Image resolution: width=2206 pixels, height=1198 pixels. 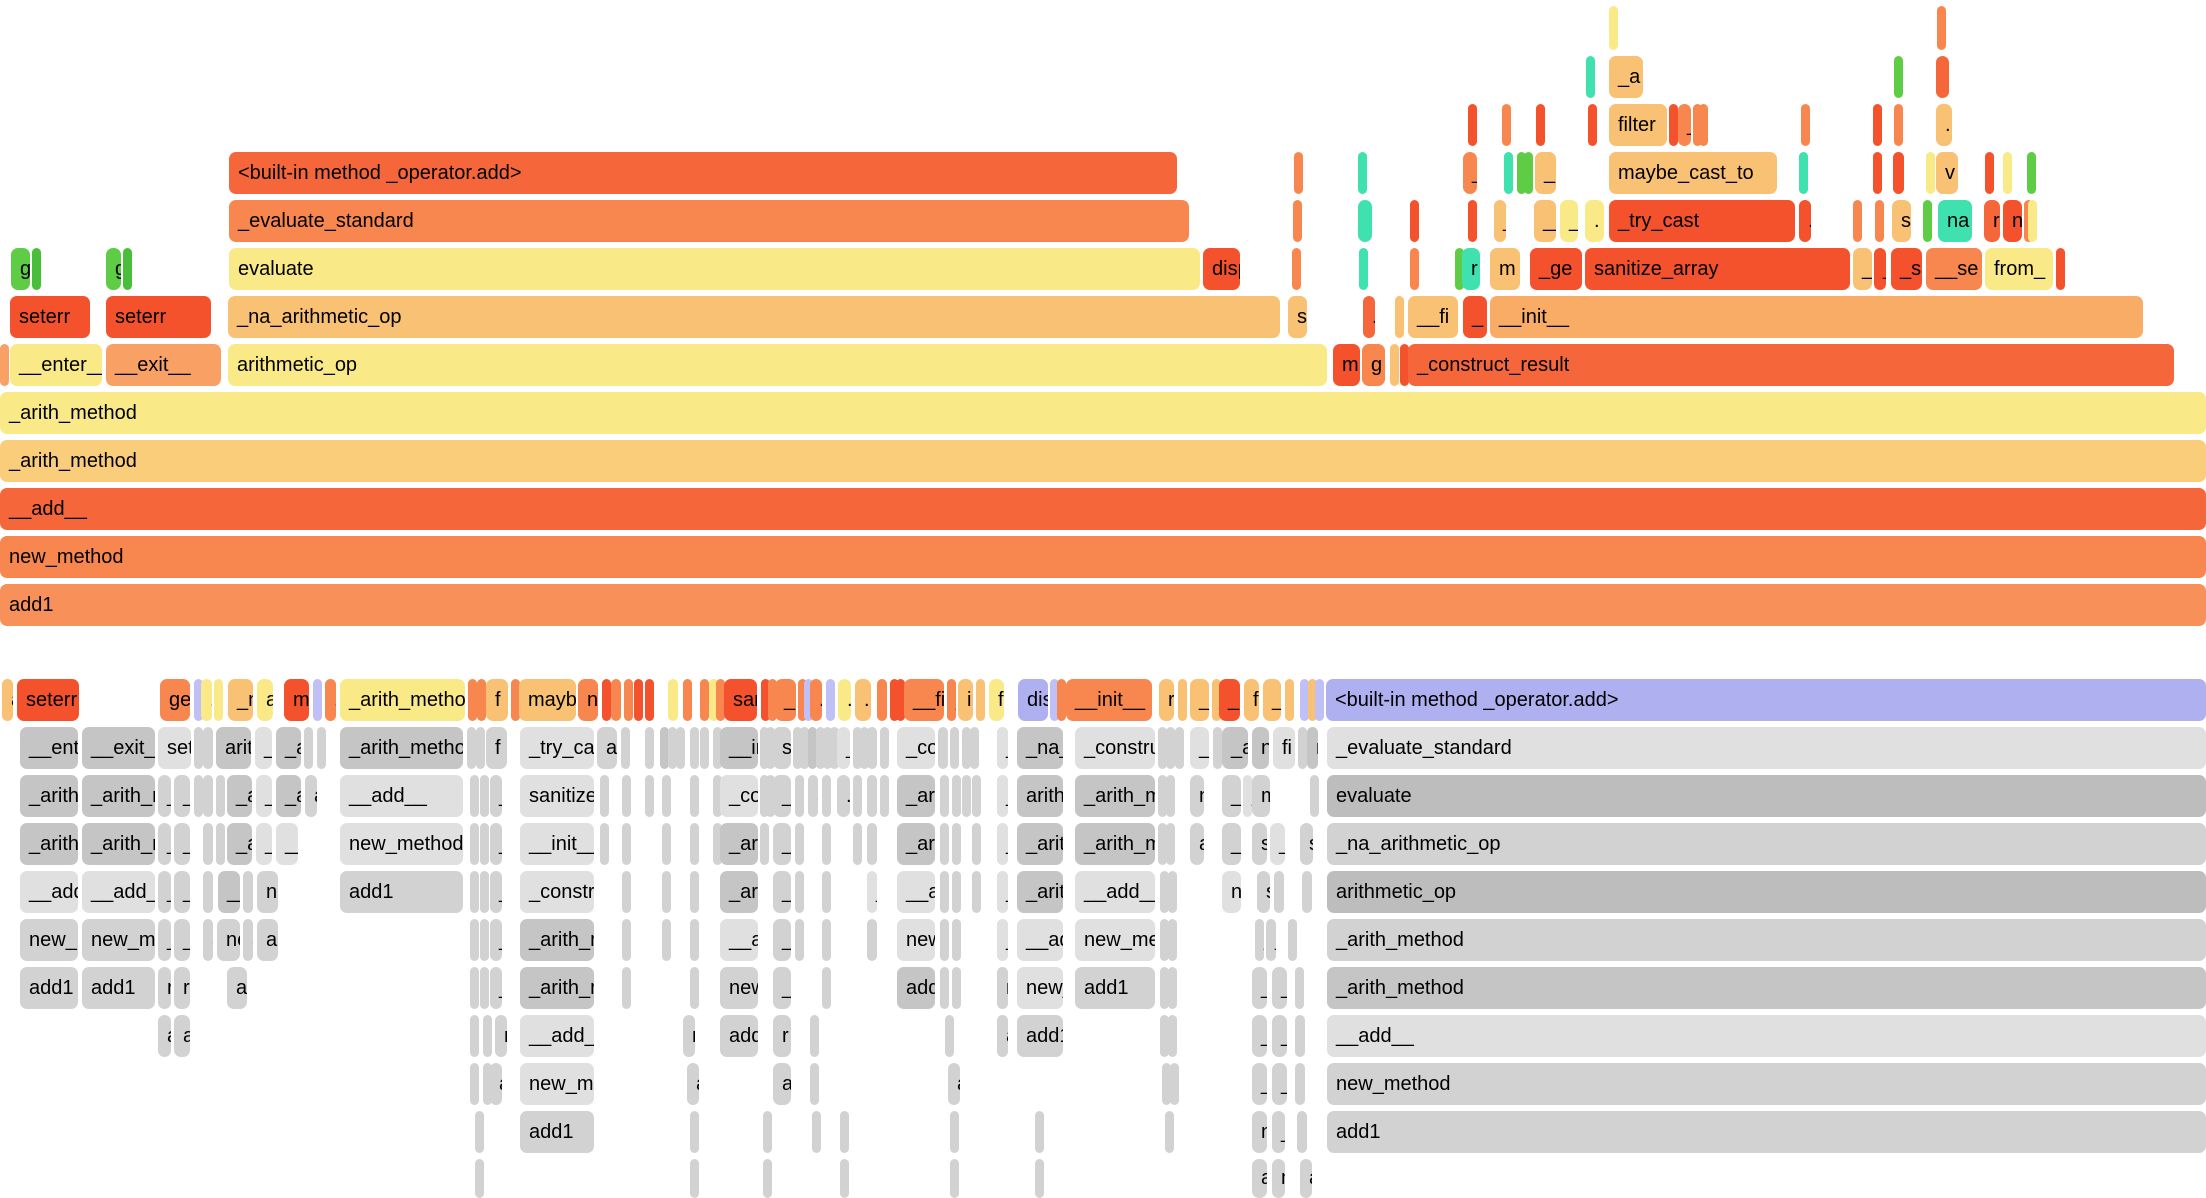 What do you see at coordinates (1766, 748) in the screenshot?
I see `frame-bar: _evaluate_standard` at bounding box center [1766, 748].